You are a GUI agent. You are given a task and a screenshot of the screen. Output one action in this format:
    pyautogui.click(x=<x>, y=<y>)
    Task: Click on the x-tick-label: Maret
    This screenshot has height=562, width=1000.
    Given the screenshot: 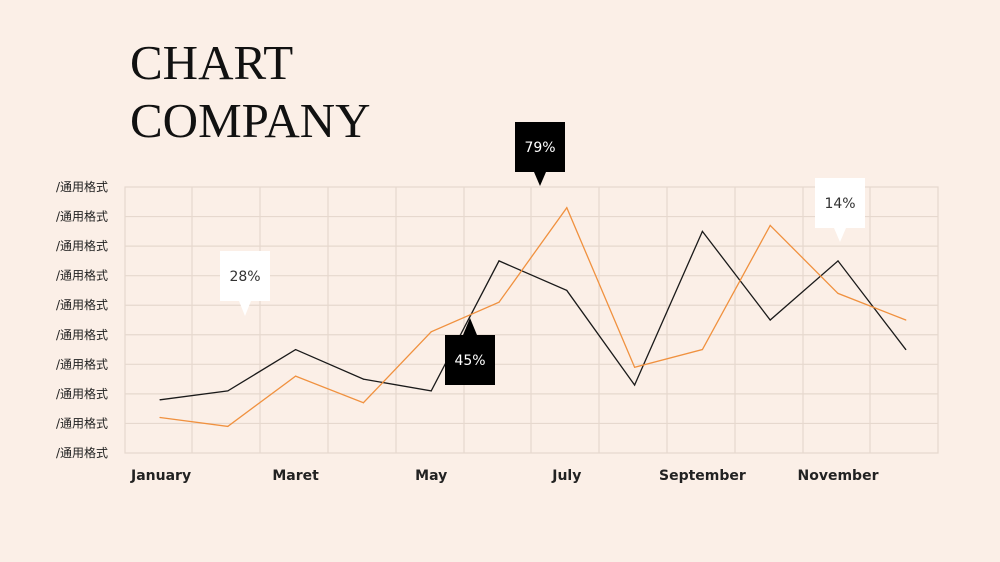 What is the action you would take?
    pyautogui.click(x=295, y=476)
    